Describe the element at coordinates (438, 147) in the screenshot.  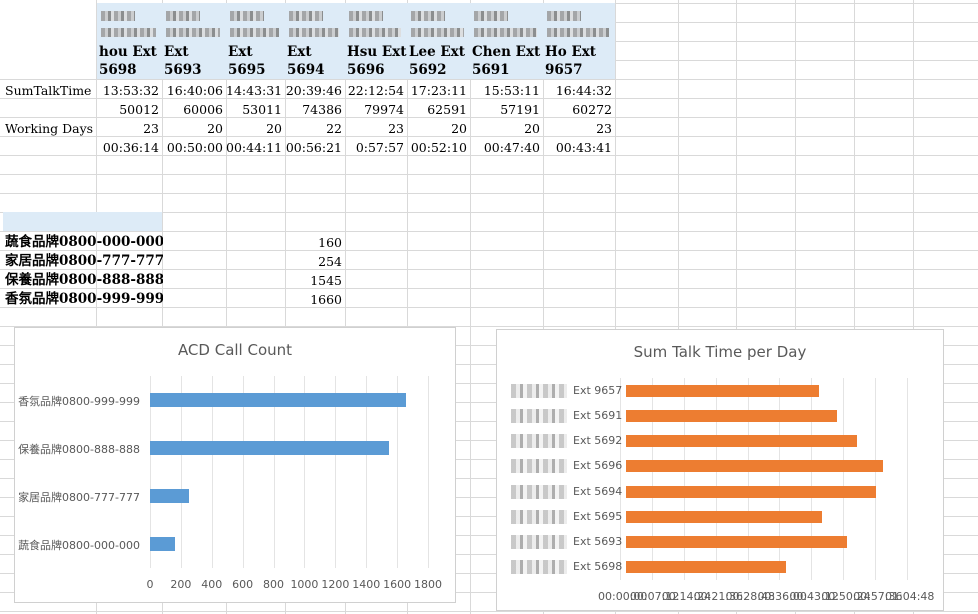
I see `data-cell: 00:52:10` at that location.